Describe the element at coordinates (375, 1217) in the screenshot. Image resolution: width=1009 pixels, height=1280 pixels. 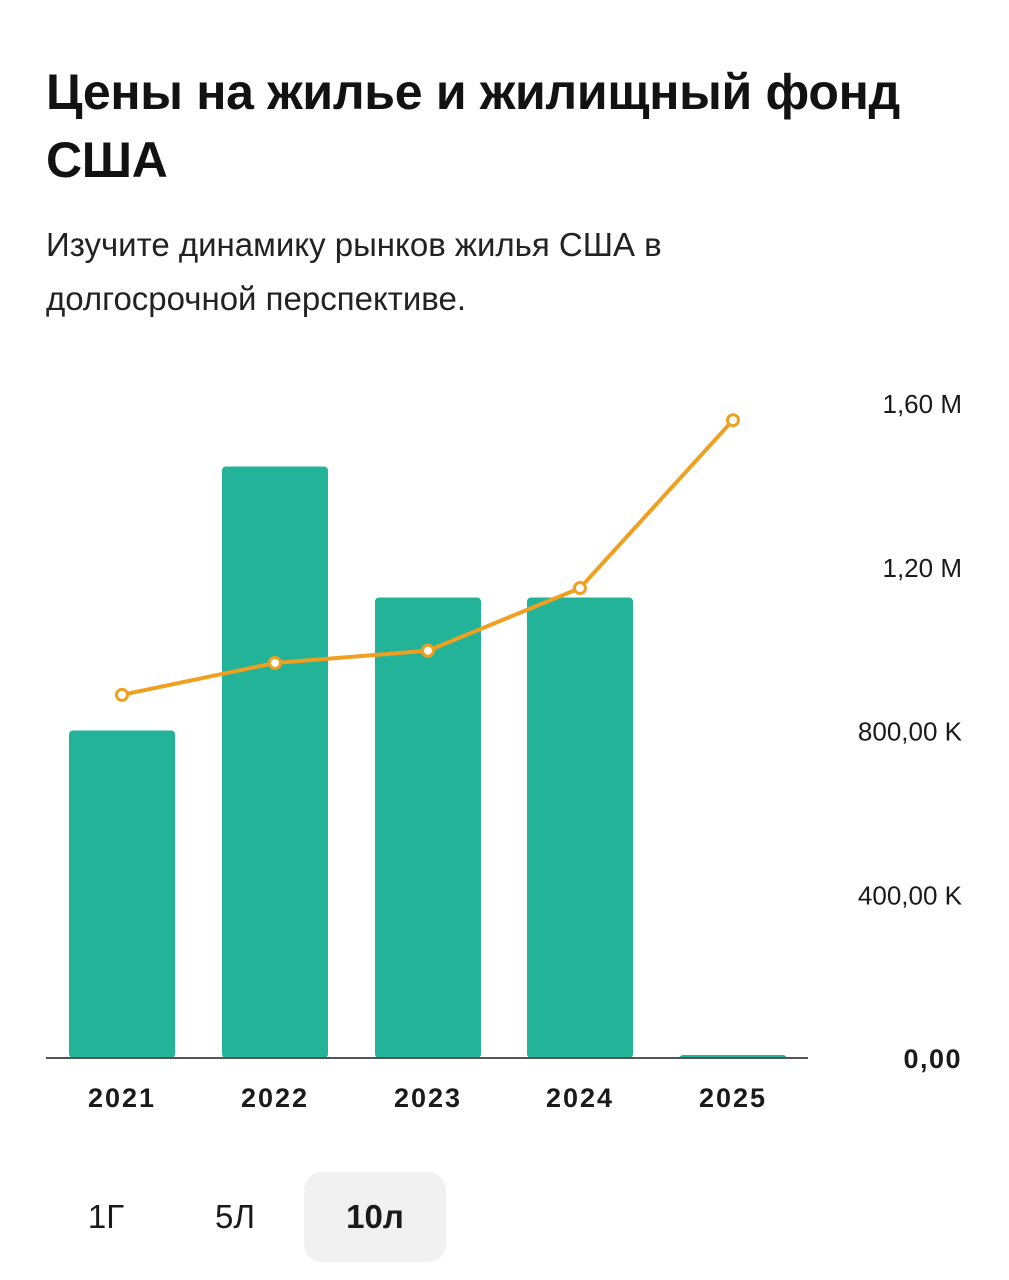
I see `tab-10y: 10л` at that location.